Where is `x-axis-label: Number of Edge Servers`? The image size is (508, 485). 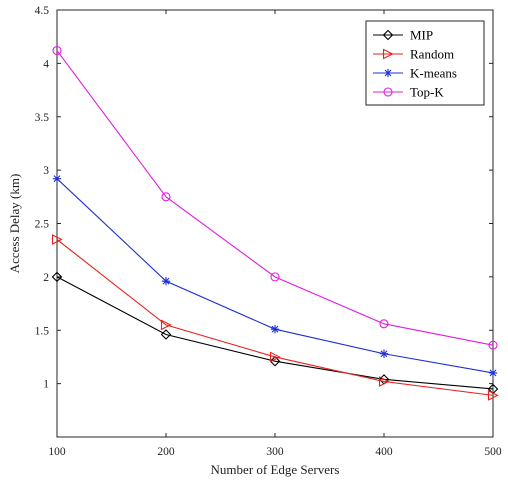
x-axis-label: Number of Edge Servers is located at coordinates (275, 469).